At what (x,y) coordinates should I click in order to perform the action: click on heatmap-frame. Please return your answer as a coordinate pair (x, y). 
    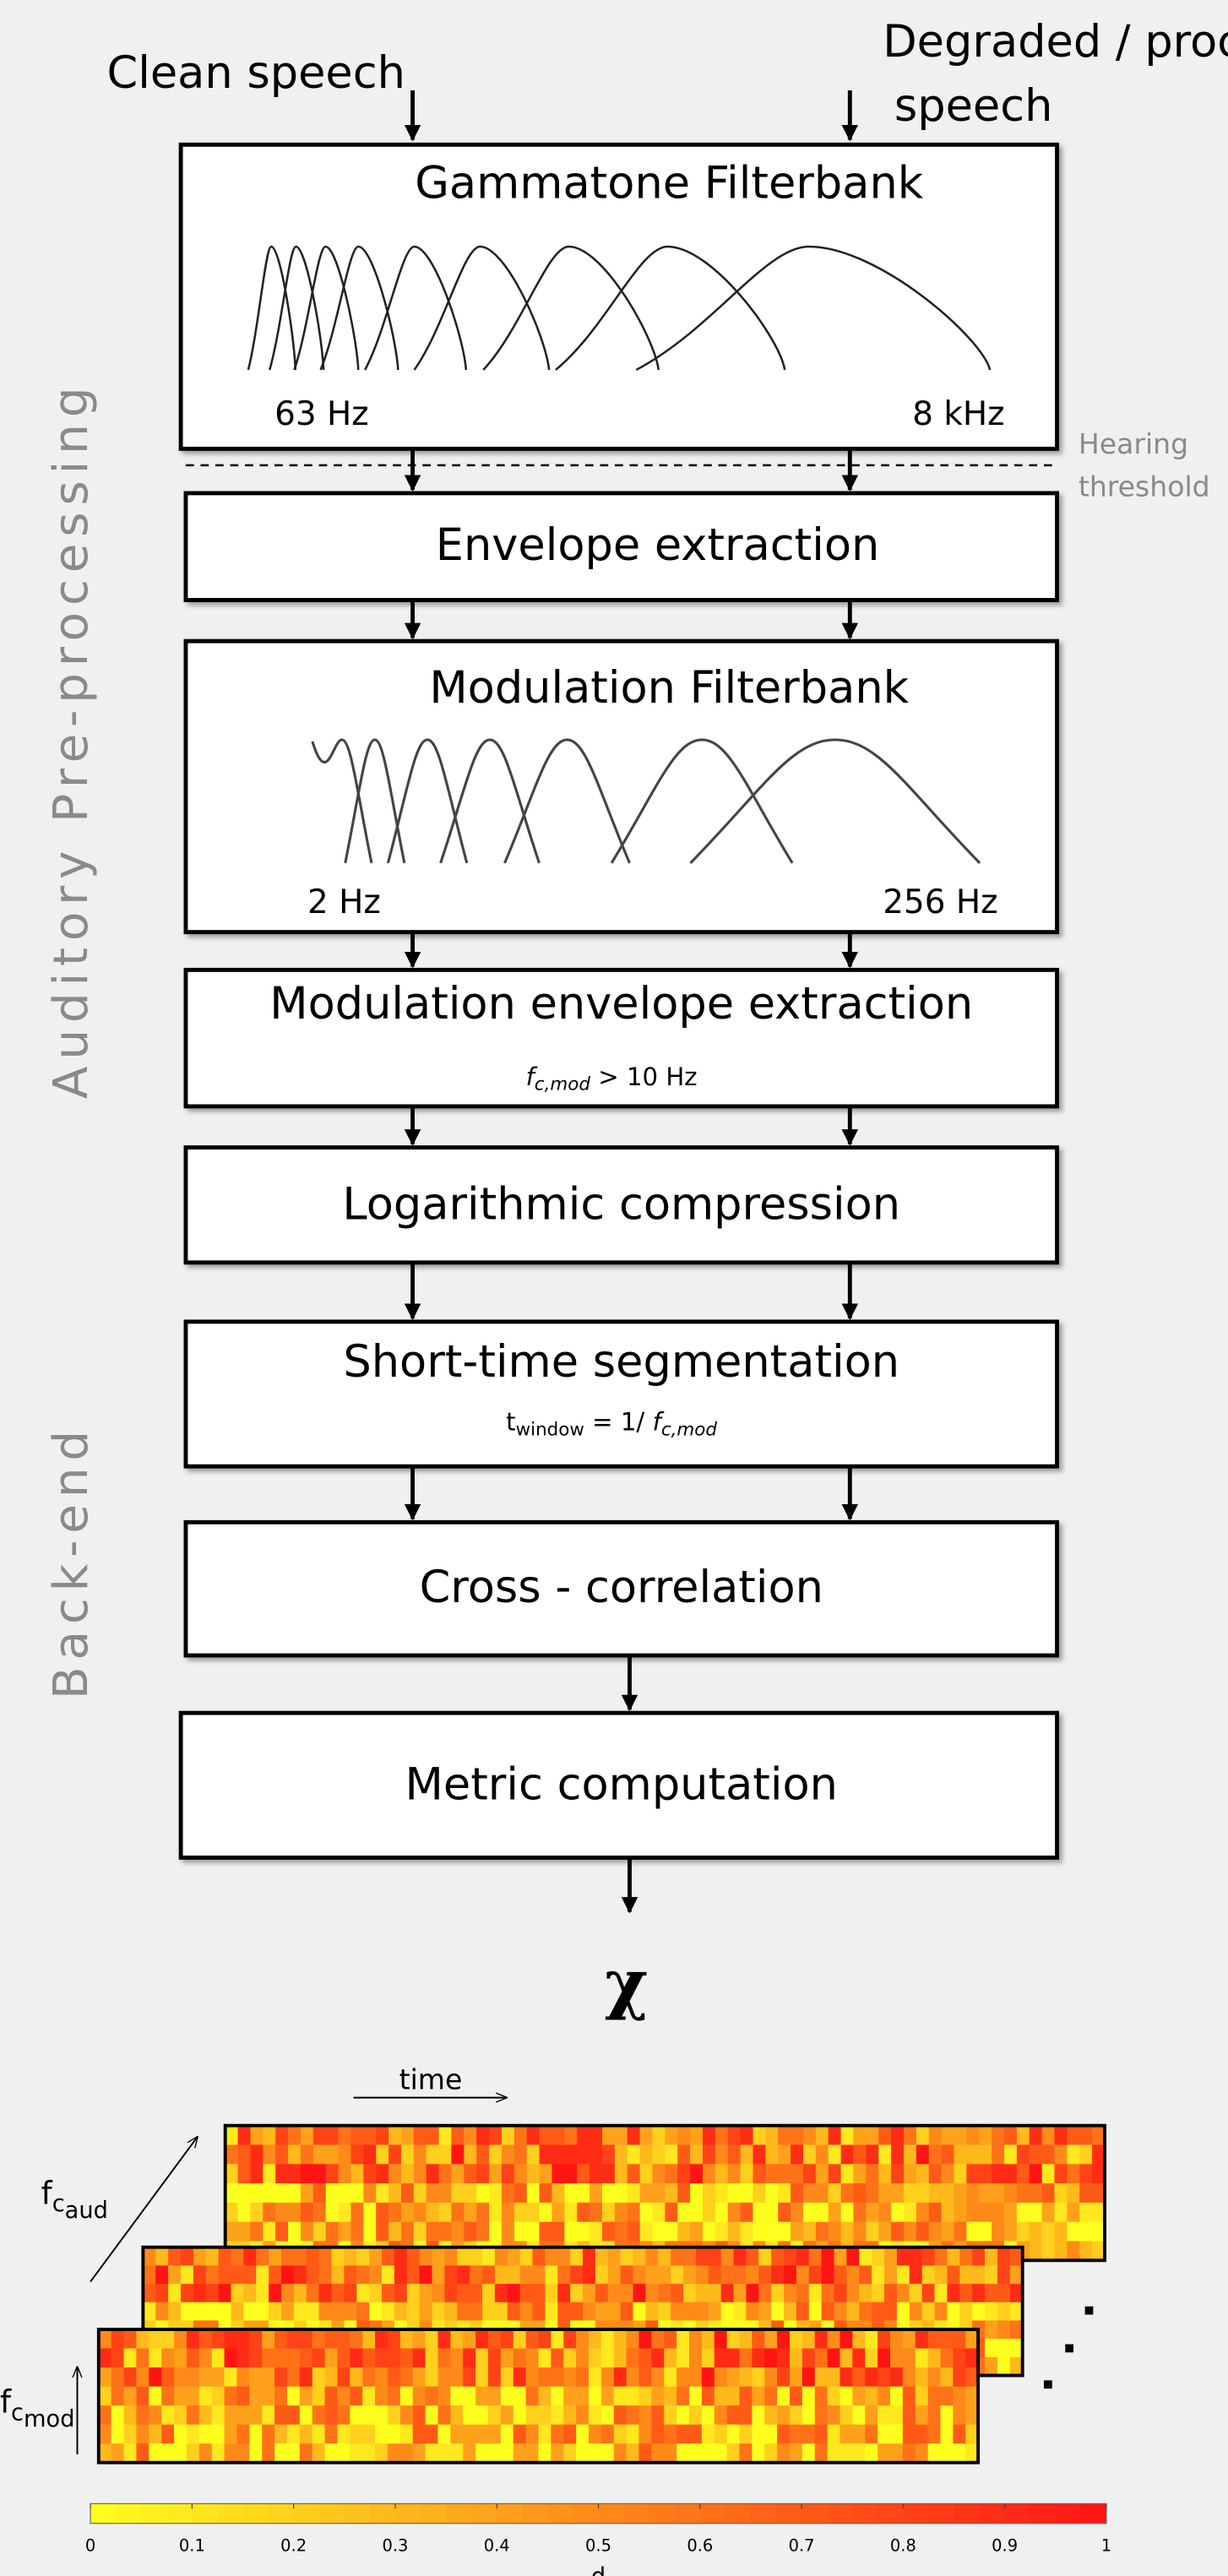
    Looking at the image, I should click on (538, 2396).